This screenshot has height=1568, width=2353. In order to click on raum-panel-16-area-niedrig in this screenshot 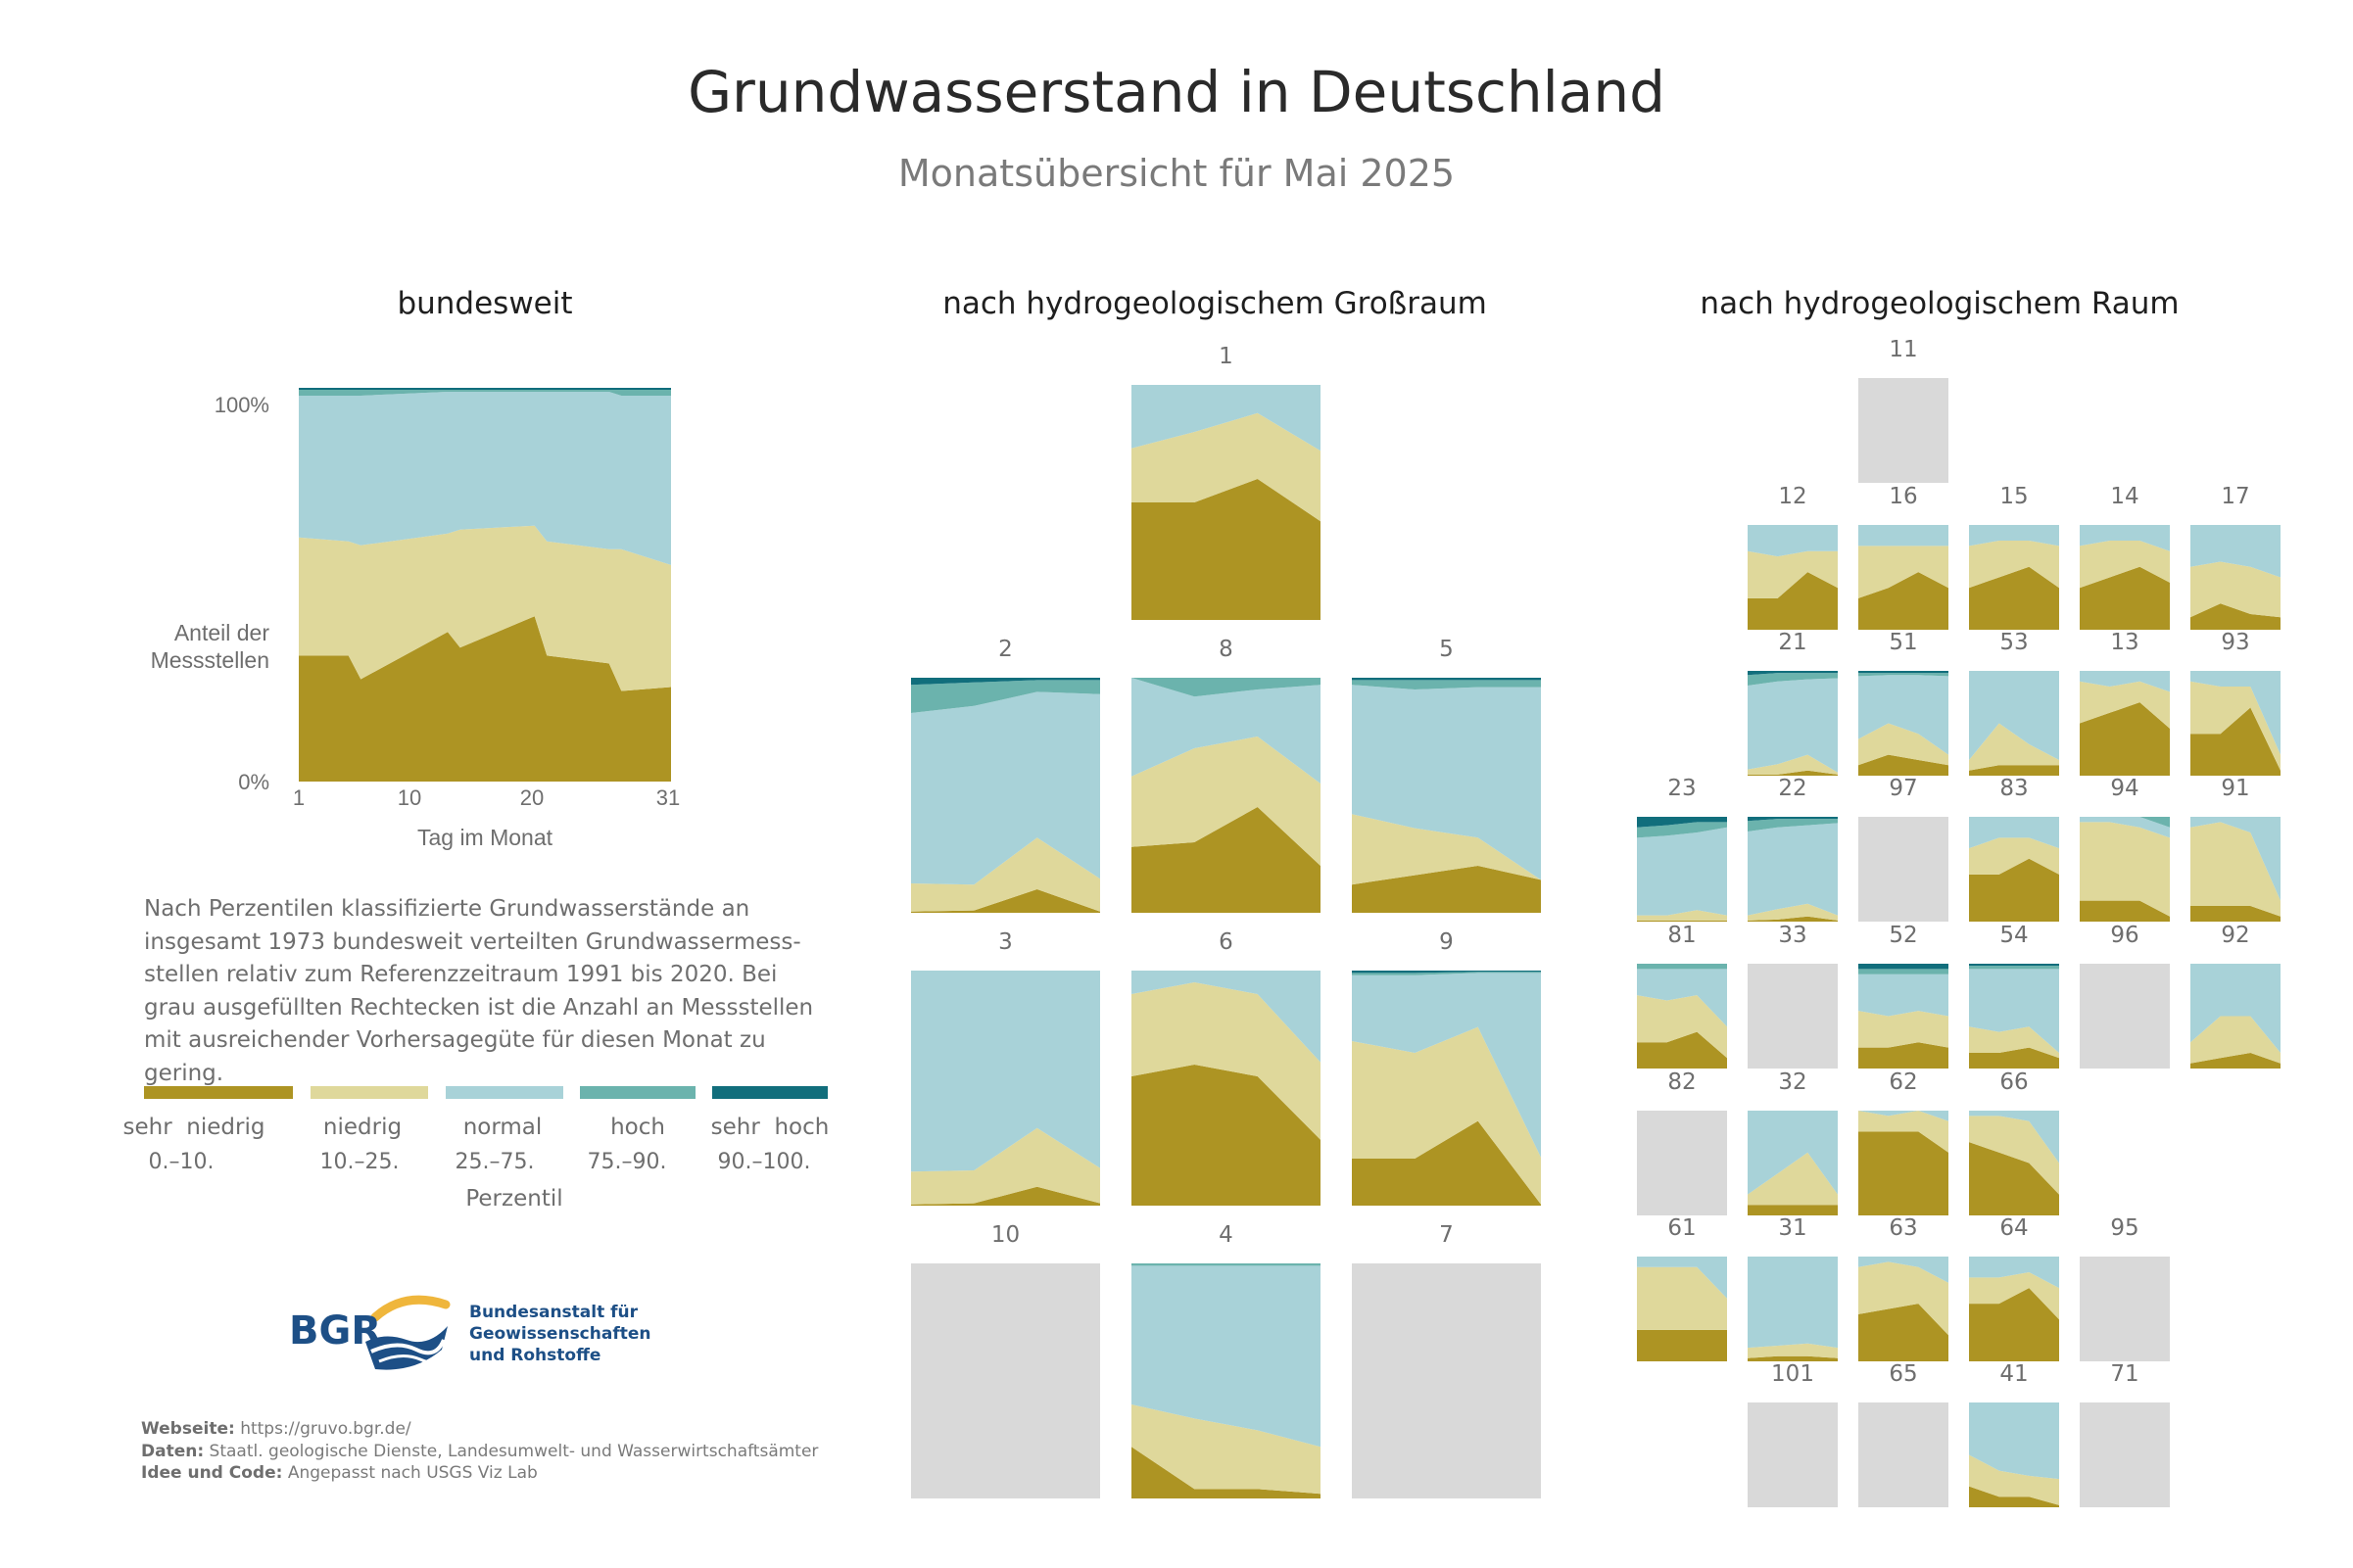, I will do `click(1903, 572)`.